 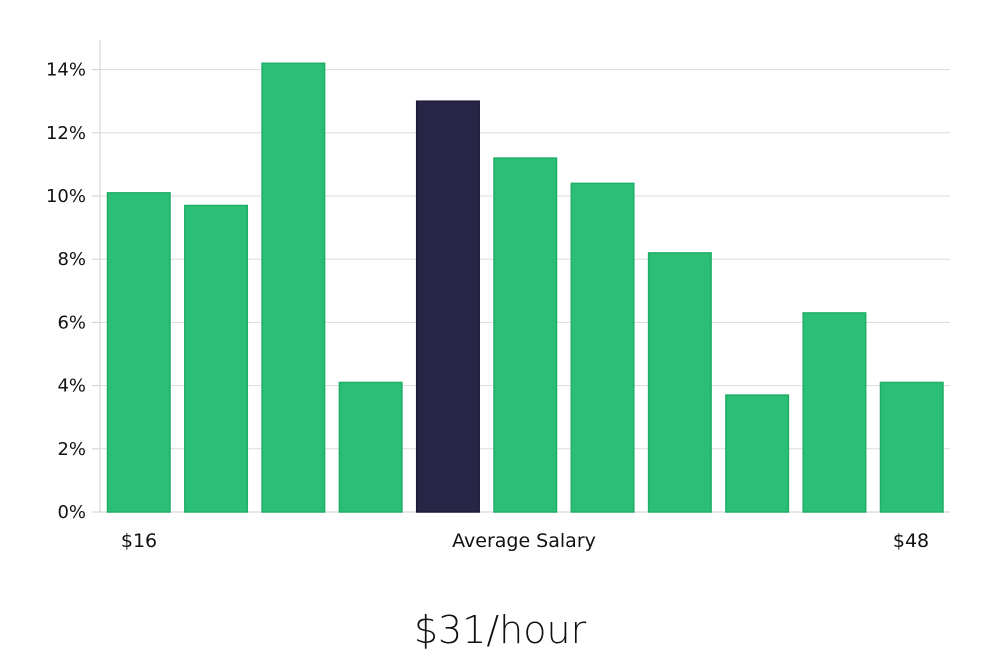 What do you see at coordinates (66, 133) in the screenshot?
I see `y-tick-label: 12%` at bounding box center [66, 133].